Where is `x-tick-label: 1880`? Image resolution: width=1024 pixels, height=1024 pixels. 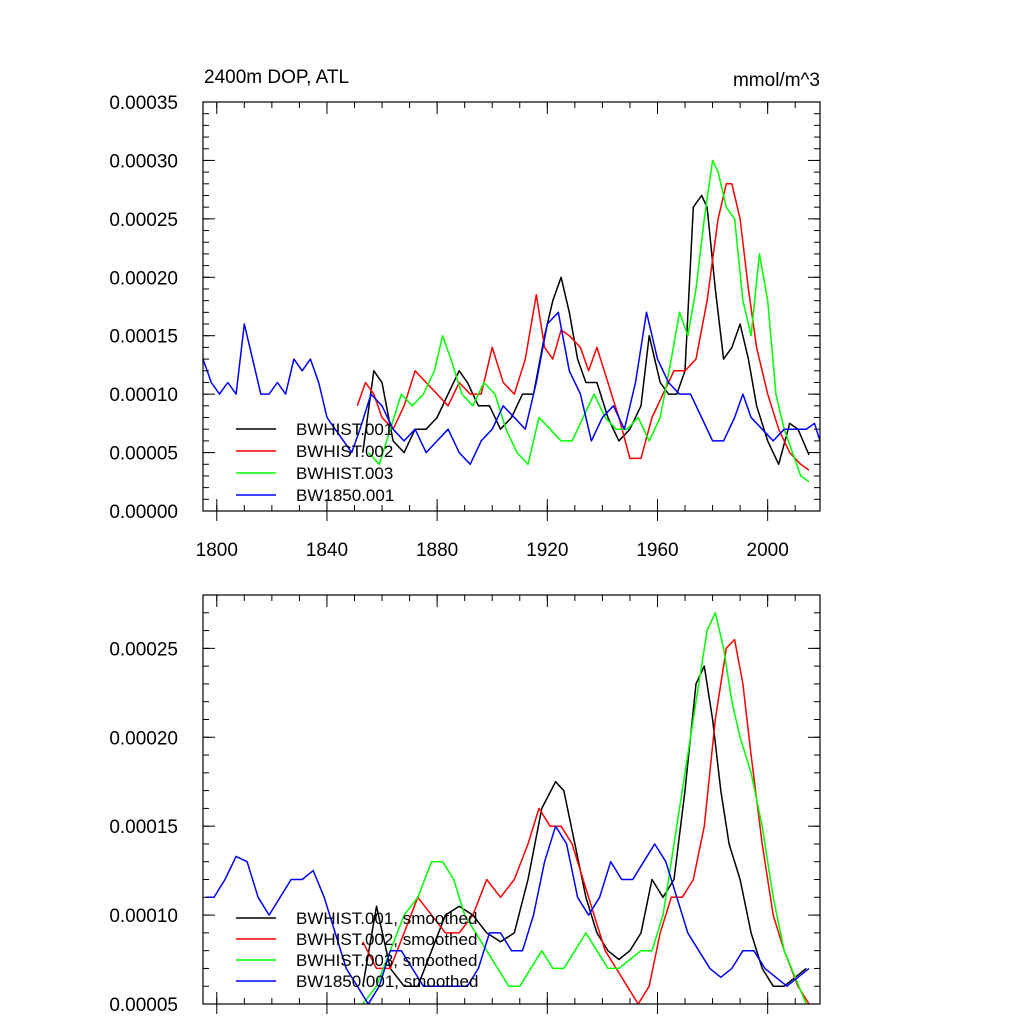
x-tick-label: 1880 is located at coordinates (437, 550).